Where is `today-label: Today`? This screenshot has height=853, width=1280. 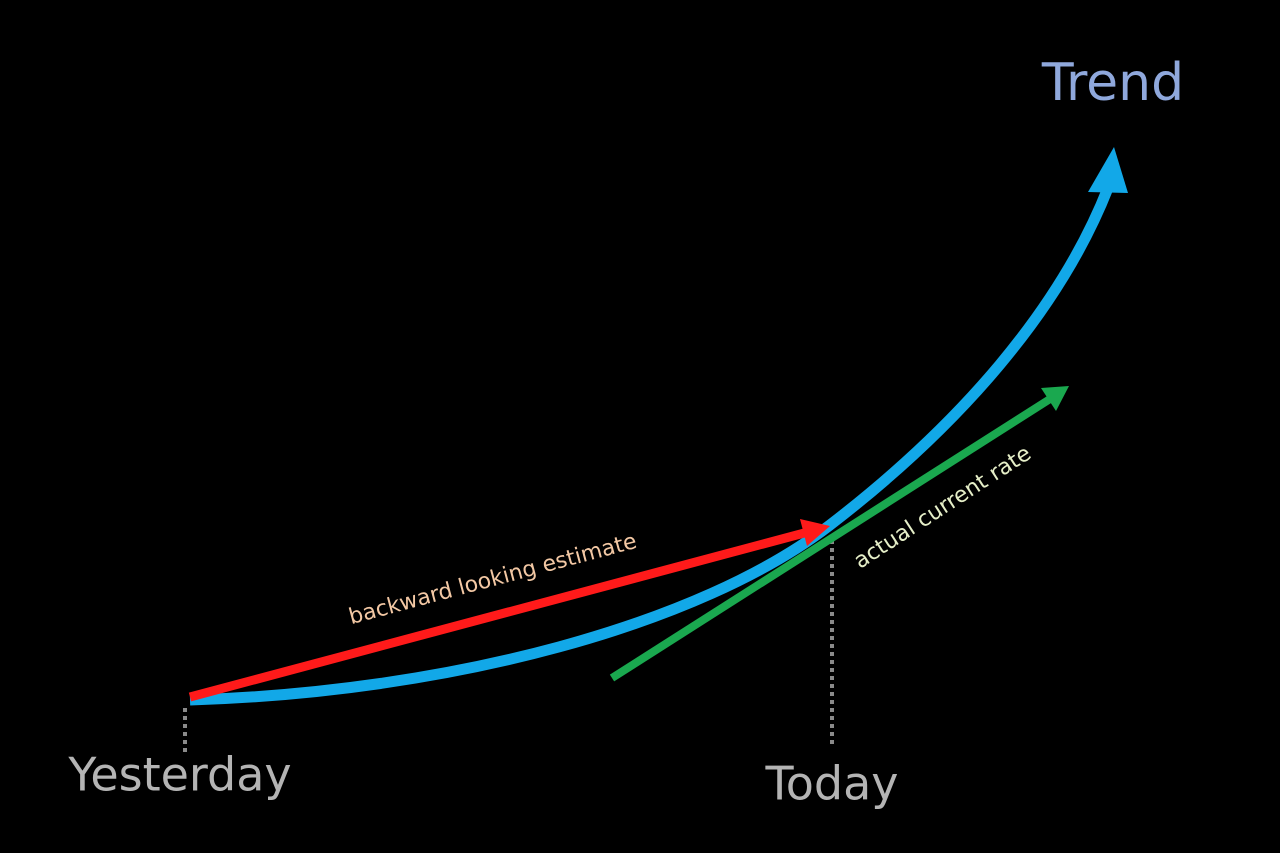 today-label: Today is located at coordinates (831, 784).